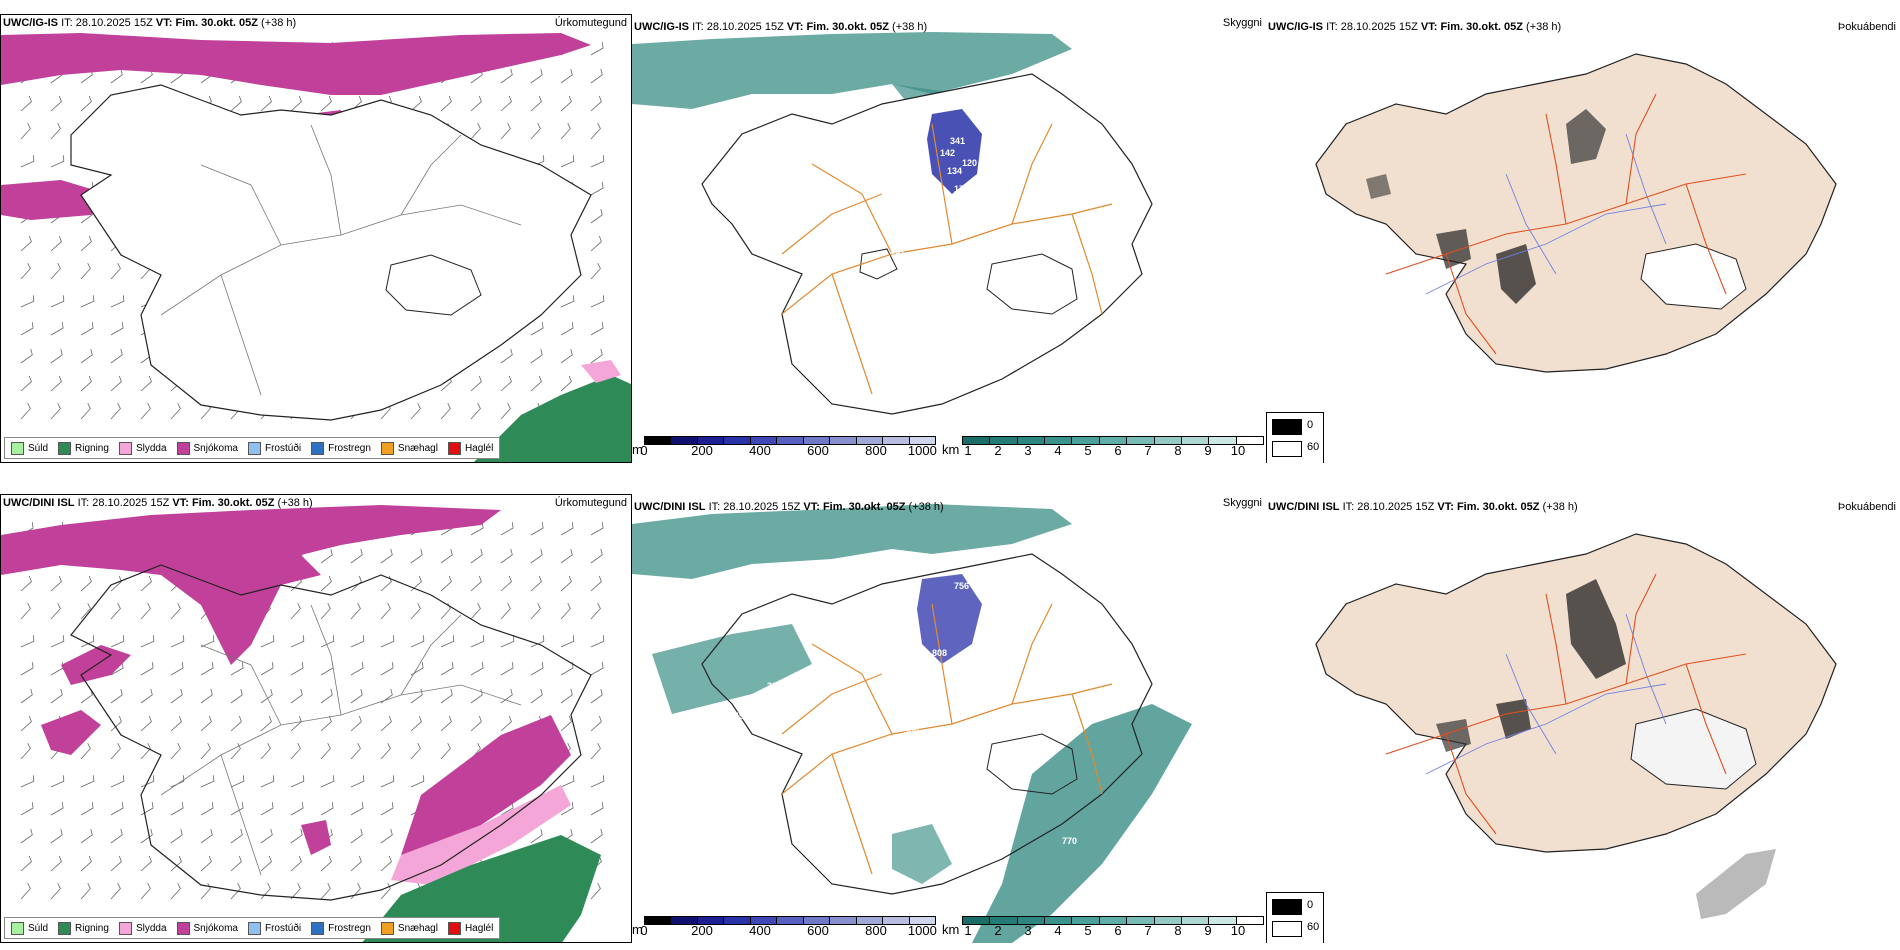  What do you see at coordinates (151, 448) in the screenshot?
I see `legend-label: Slydda` at bounding box center [151, 448].